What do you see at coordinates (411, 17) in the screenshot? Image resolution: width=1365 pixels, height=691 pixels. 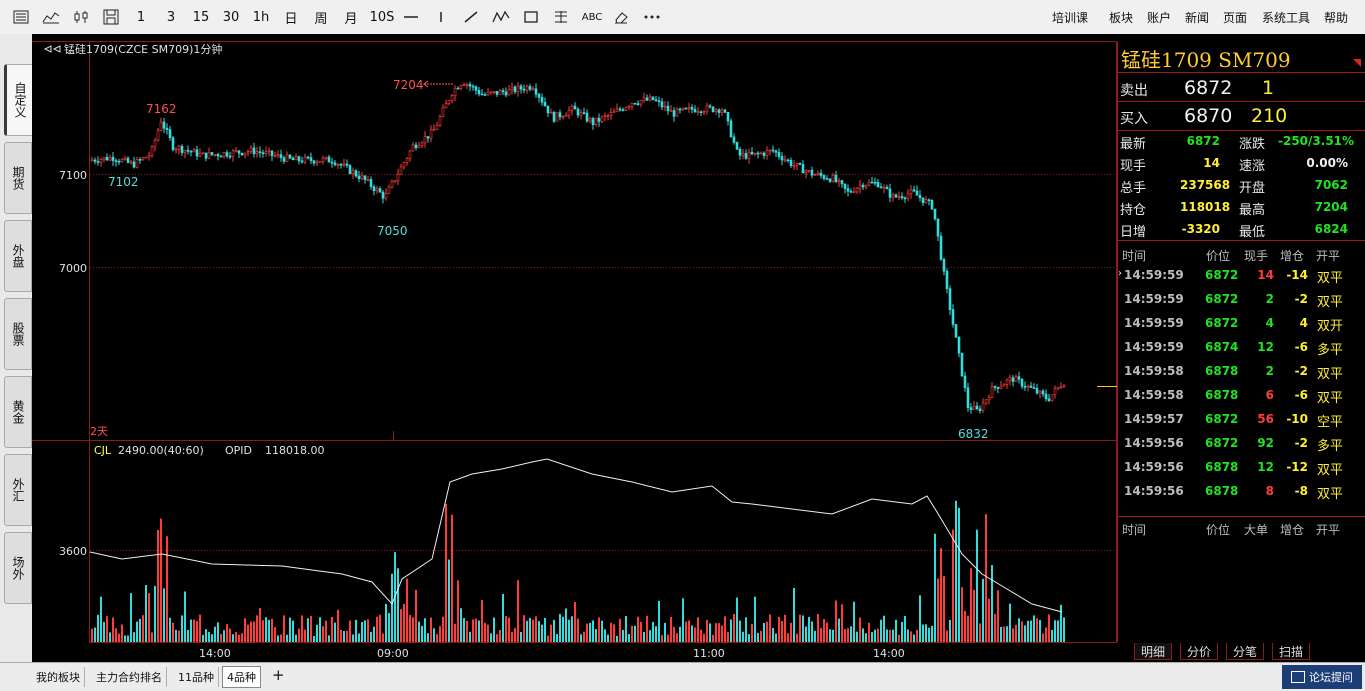 I see `hline-icon` at bounding box center [411, 17].